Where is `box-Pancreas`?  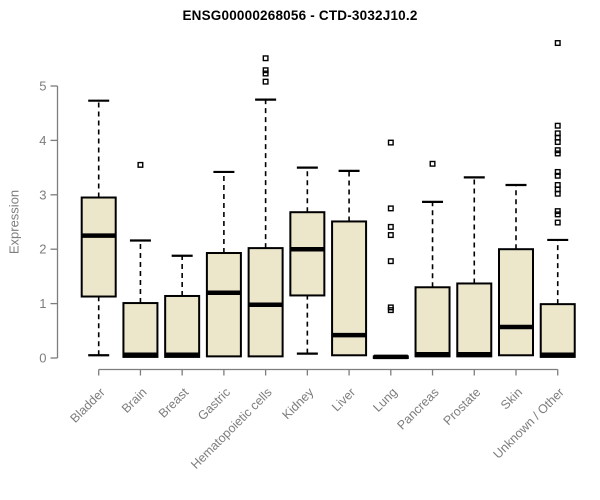 box-Pancreas is located at coordinates (432, 322).